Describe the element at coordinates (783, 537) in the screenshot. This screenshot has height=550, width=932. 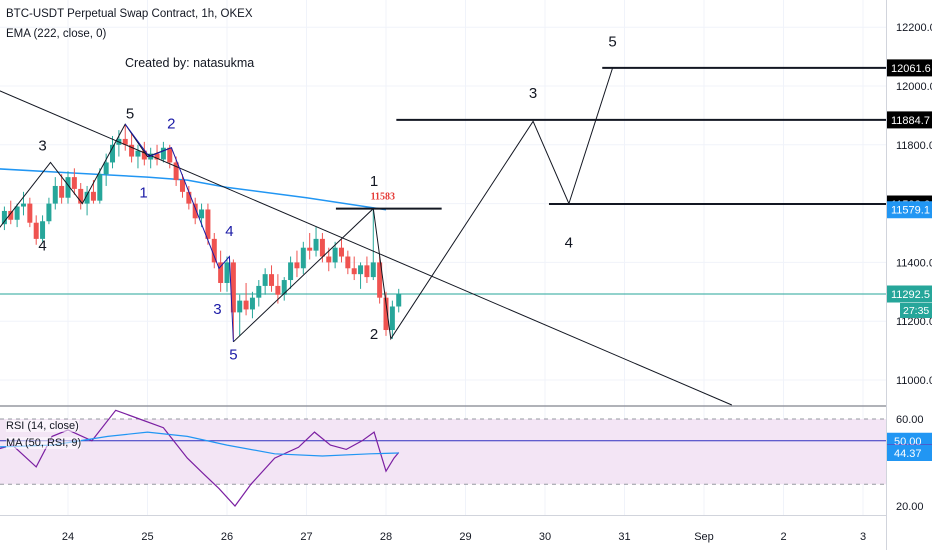
I see `x-tick-label: 2` at that location.